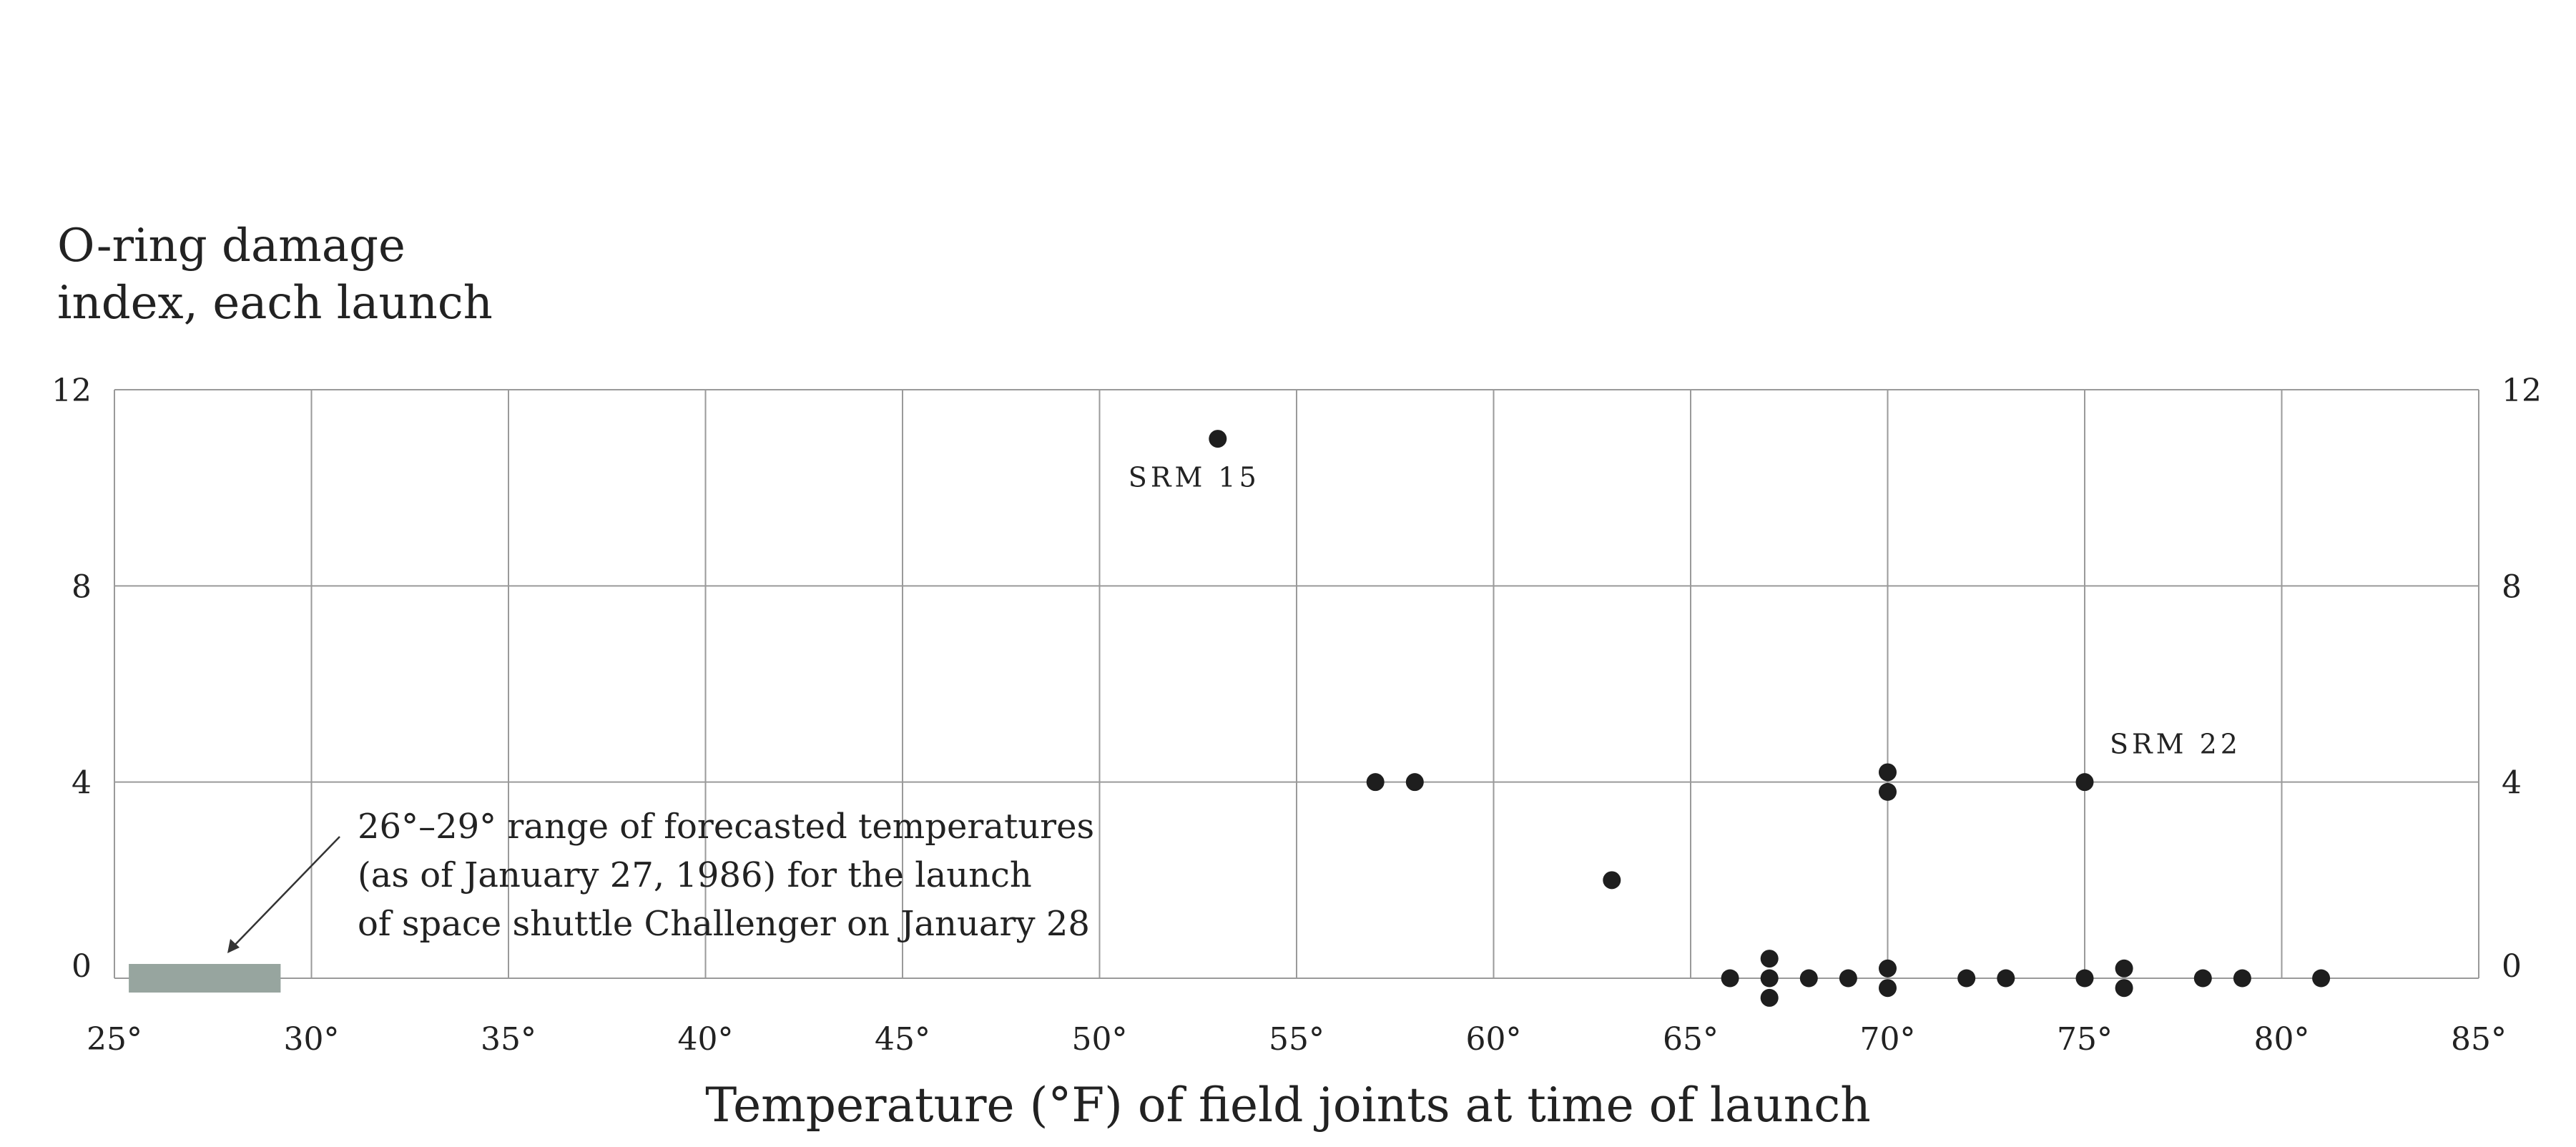 The width and height of the screenshot is (2576, 1147). I want to click on x-tick-label: 60°, so click(1494, 1039).